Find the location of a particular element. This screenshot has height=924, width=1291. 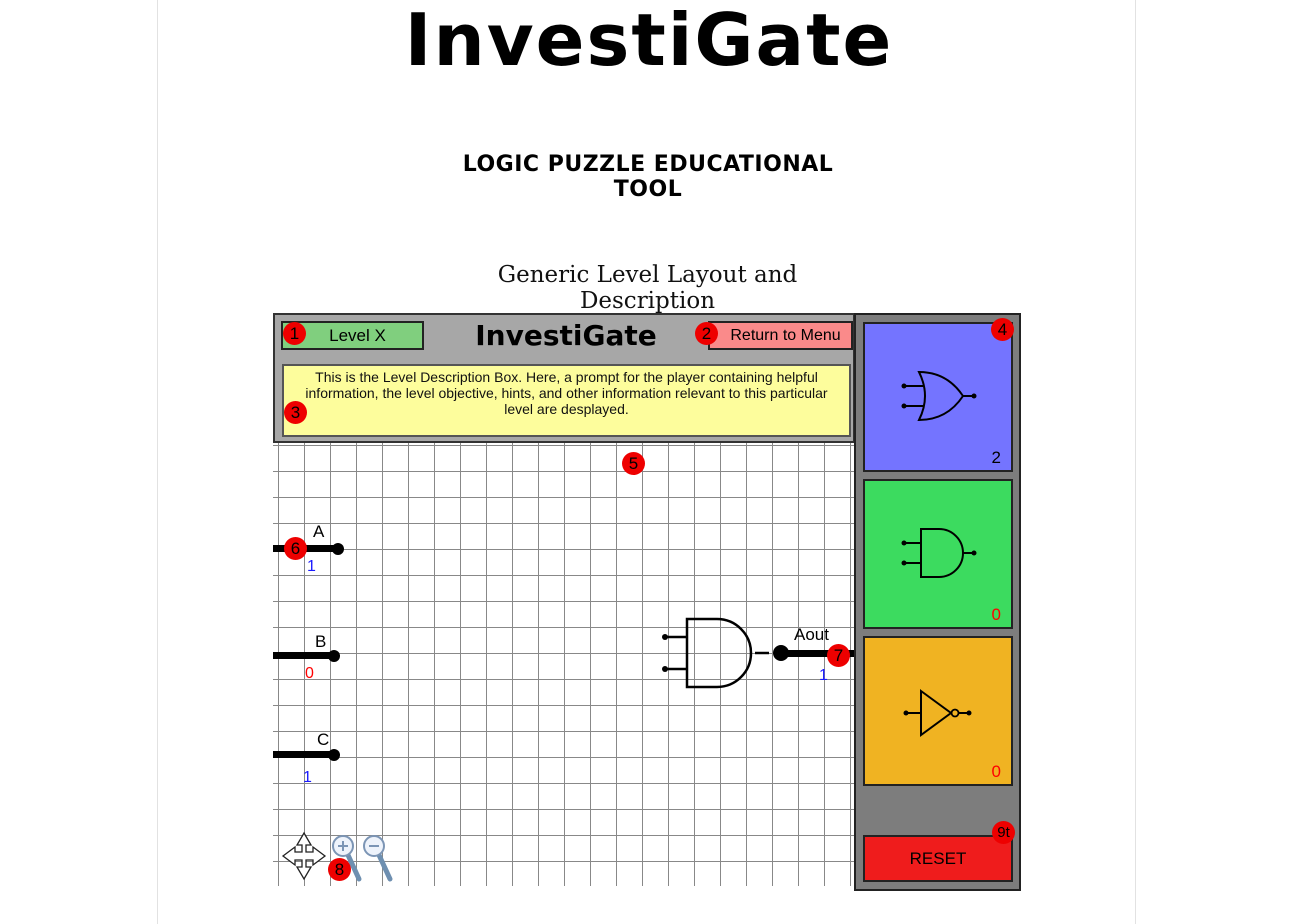

and-gate-icon is located at coordinates (939, 553).